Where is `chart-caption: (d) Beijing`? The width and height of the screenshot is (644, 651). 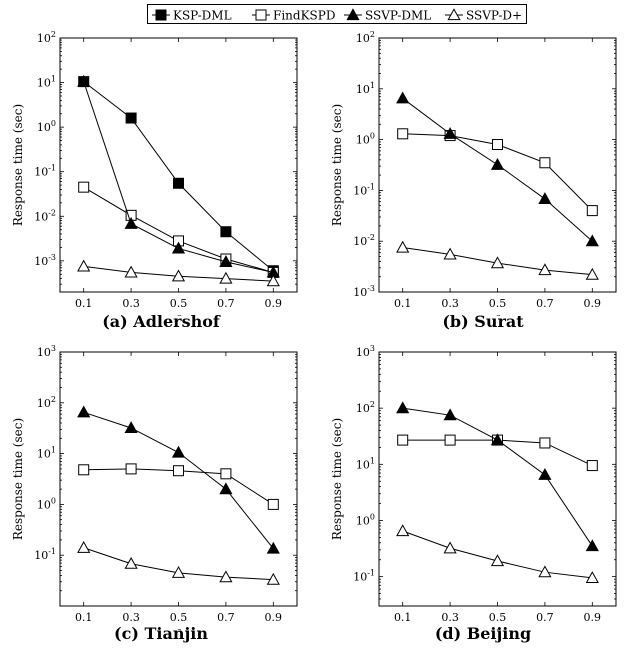
chart-caption: (d) Beijing is located at coordinates (483, 633).